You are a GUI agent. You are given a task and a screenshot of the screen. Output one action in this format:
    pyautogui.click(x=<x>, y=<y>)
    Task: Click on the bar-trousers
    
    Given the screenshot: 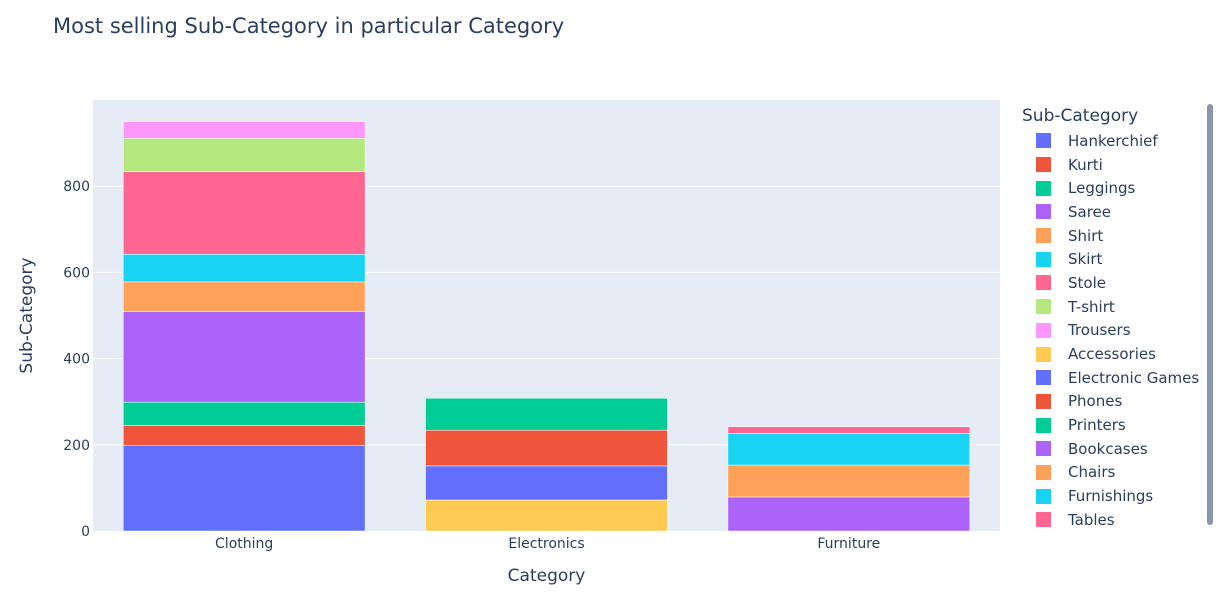 What is the action you would take?
    pyautogui.click(x=244, y=130)
    